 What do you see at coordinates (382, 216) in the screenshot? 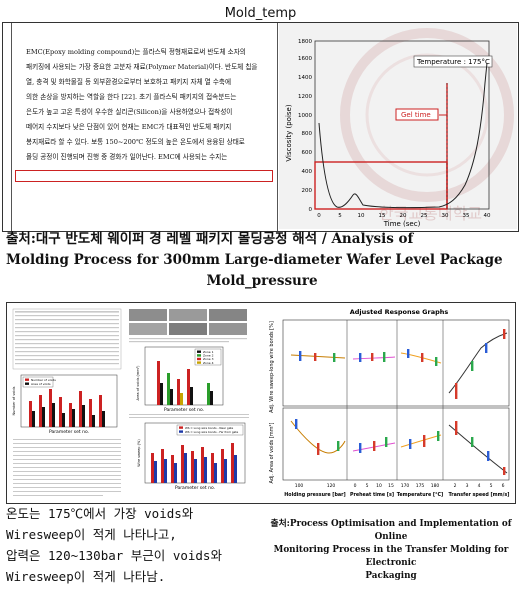
I see `x-tick: 15` at bounding box center [382, 216].